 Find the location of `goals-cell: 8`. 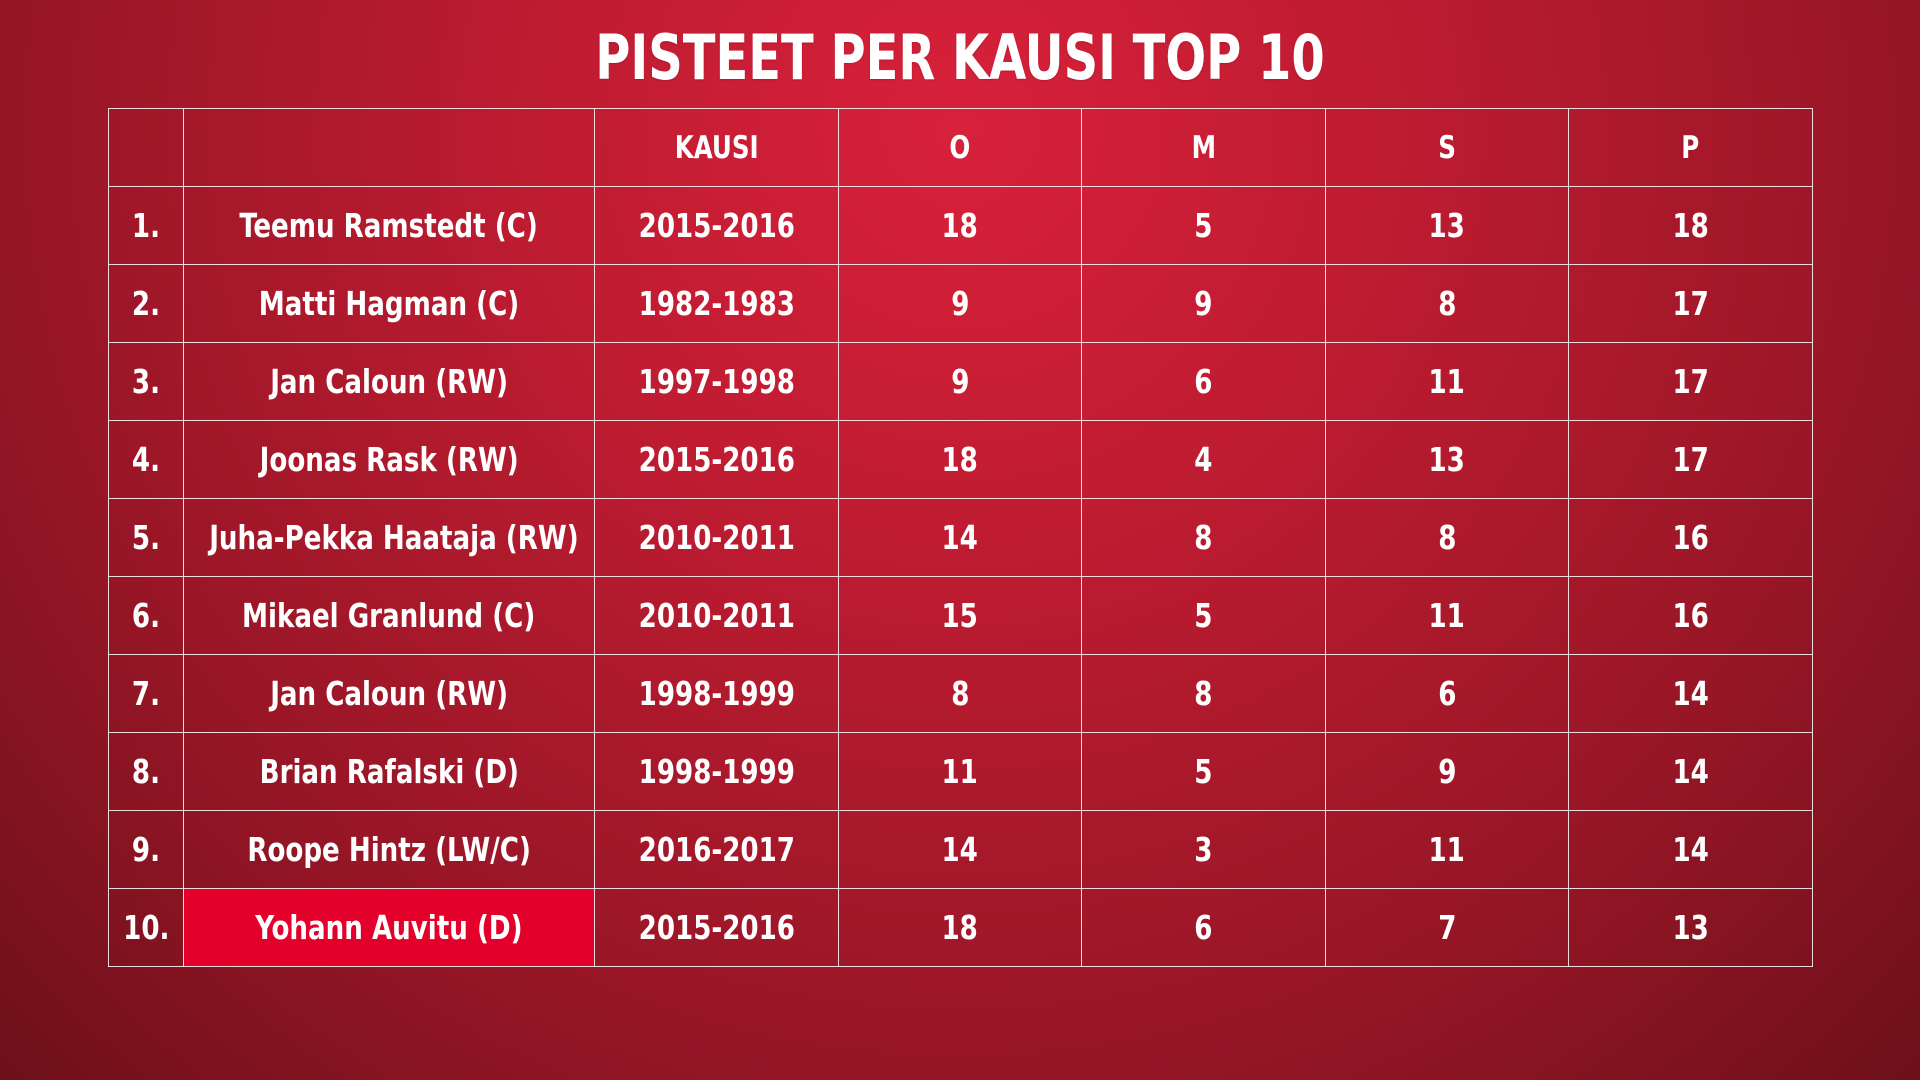

goals-cell: 8 is located at coordinates (1203, 537).